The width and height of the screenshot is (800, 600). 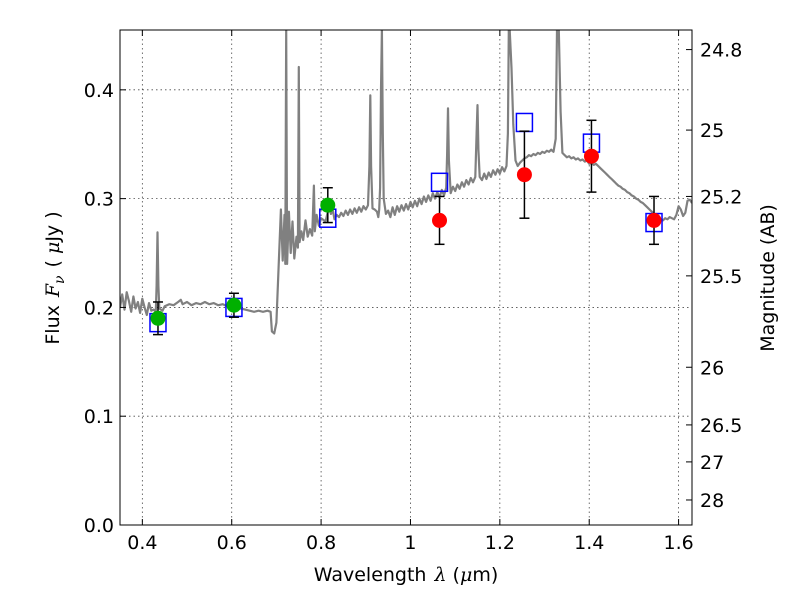 What do you see at coordinates (721, 51) in the screenshot?
I see `y2-tick-label: 24.8` at bounding box center [721, 51].